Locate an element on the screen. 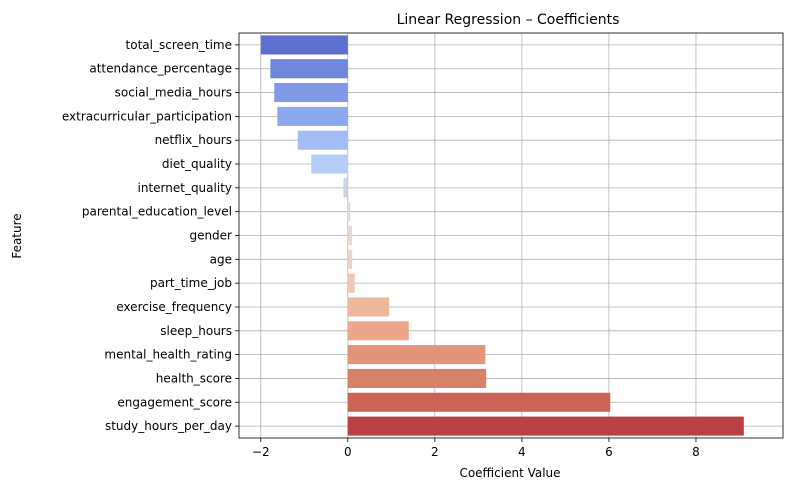 This screenshot has height=490, width=790. x-tick-label: 2 is located at coordinates (435, 452).